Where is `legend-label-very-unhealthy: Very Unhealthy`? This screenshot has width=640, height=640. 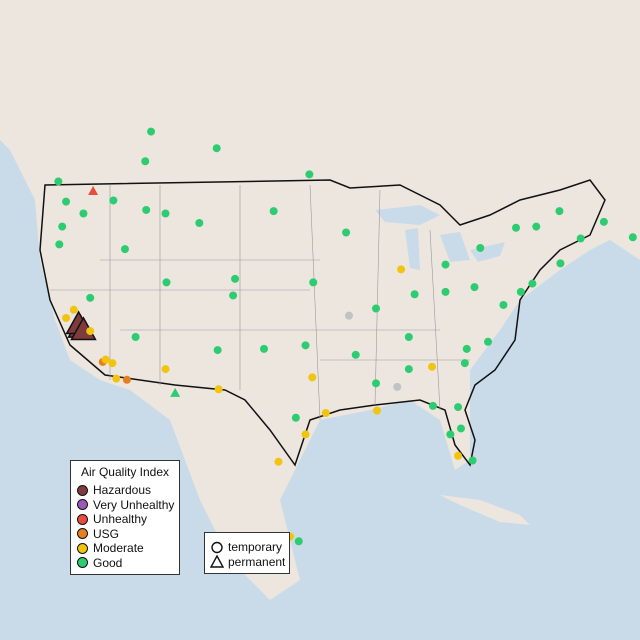
legend-label-very-unhealthy: Very Unhealthy is located at coordinates (134, 504).